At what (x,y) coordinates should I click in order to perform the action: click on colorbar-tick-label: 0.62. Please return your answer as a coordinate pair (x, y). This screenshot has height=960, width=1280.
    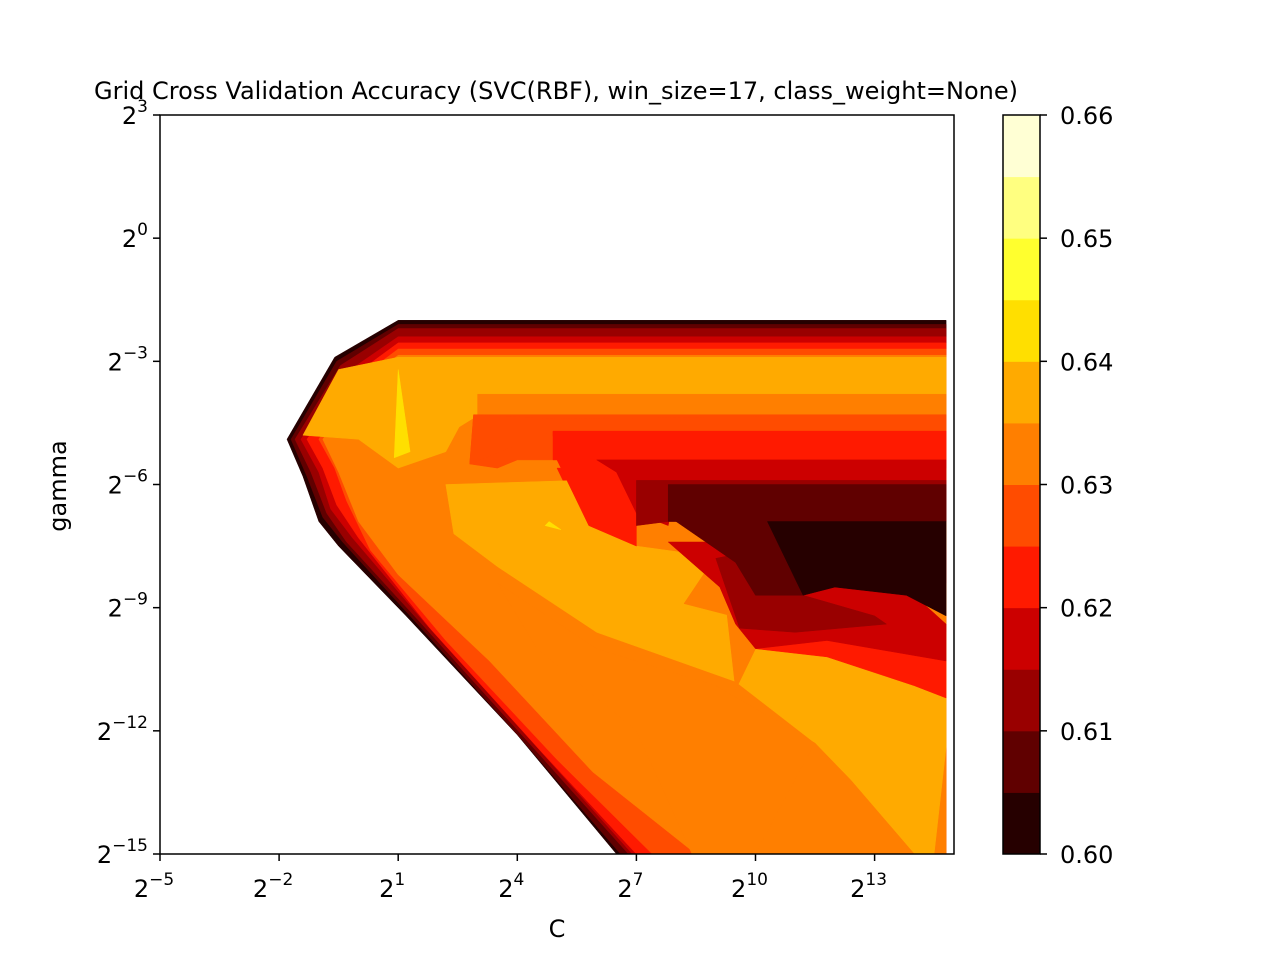
    Looking at the image, I should click on (1086, 609).